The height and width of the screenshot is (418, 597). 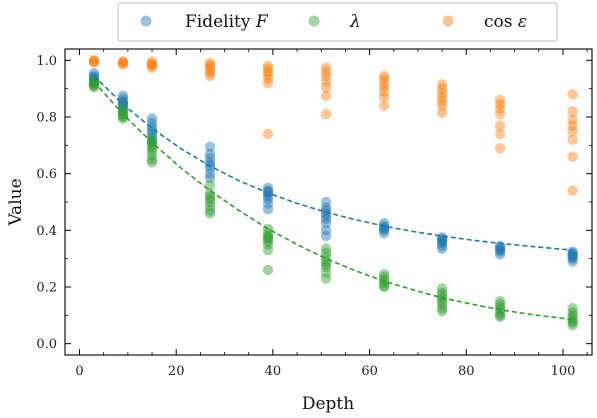 I want to click on legend-label: cos ε, so click(x=505, y=22).